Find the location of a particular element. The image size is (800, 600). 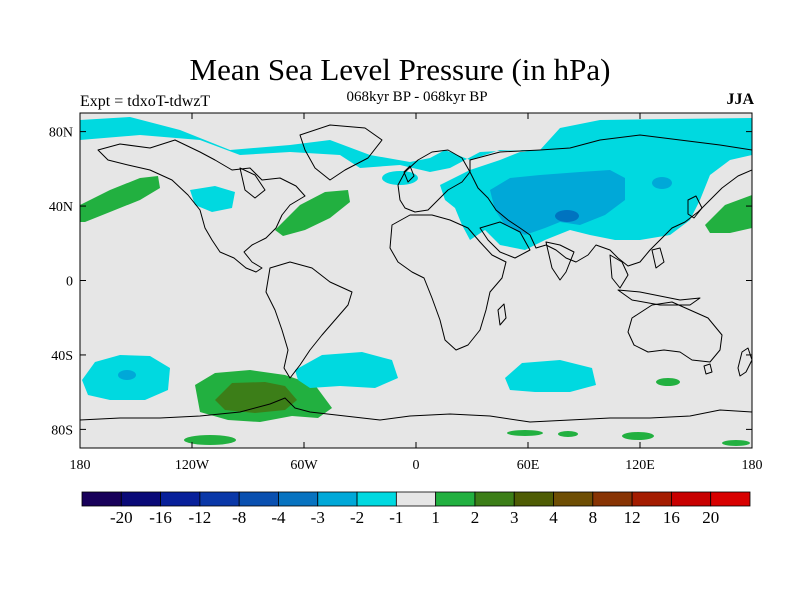

coastline-southeast-asia is located at coordinates (619, 271).